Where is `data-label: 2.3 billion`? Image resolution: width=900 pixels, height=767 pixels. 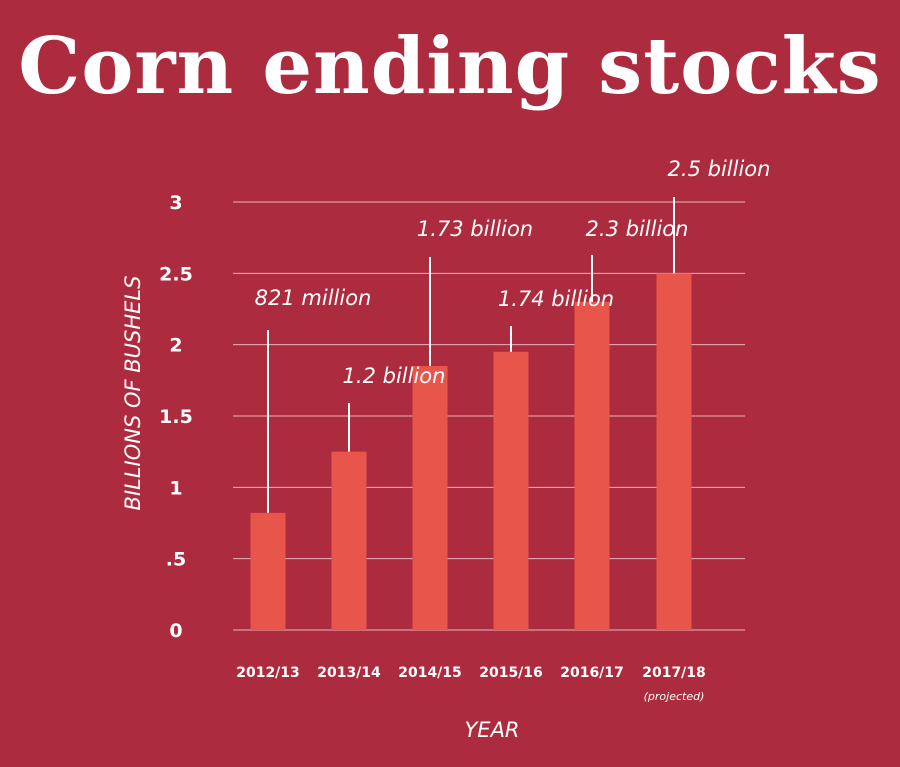
data-label: 2.3 billion is located at coordinates (637, 229).